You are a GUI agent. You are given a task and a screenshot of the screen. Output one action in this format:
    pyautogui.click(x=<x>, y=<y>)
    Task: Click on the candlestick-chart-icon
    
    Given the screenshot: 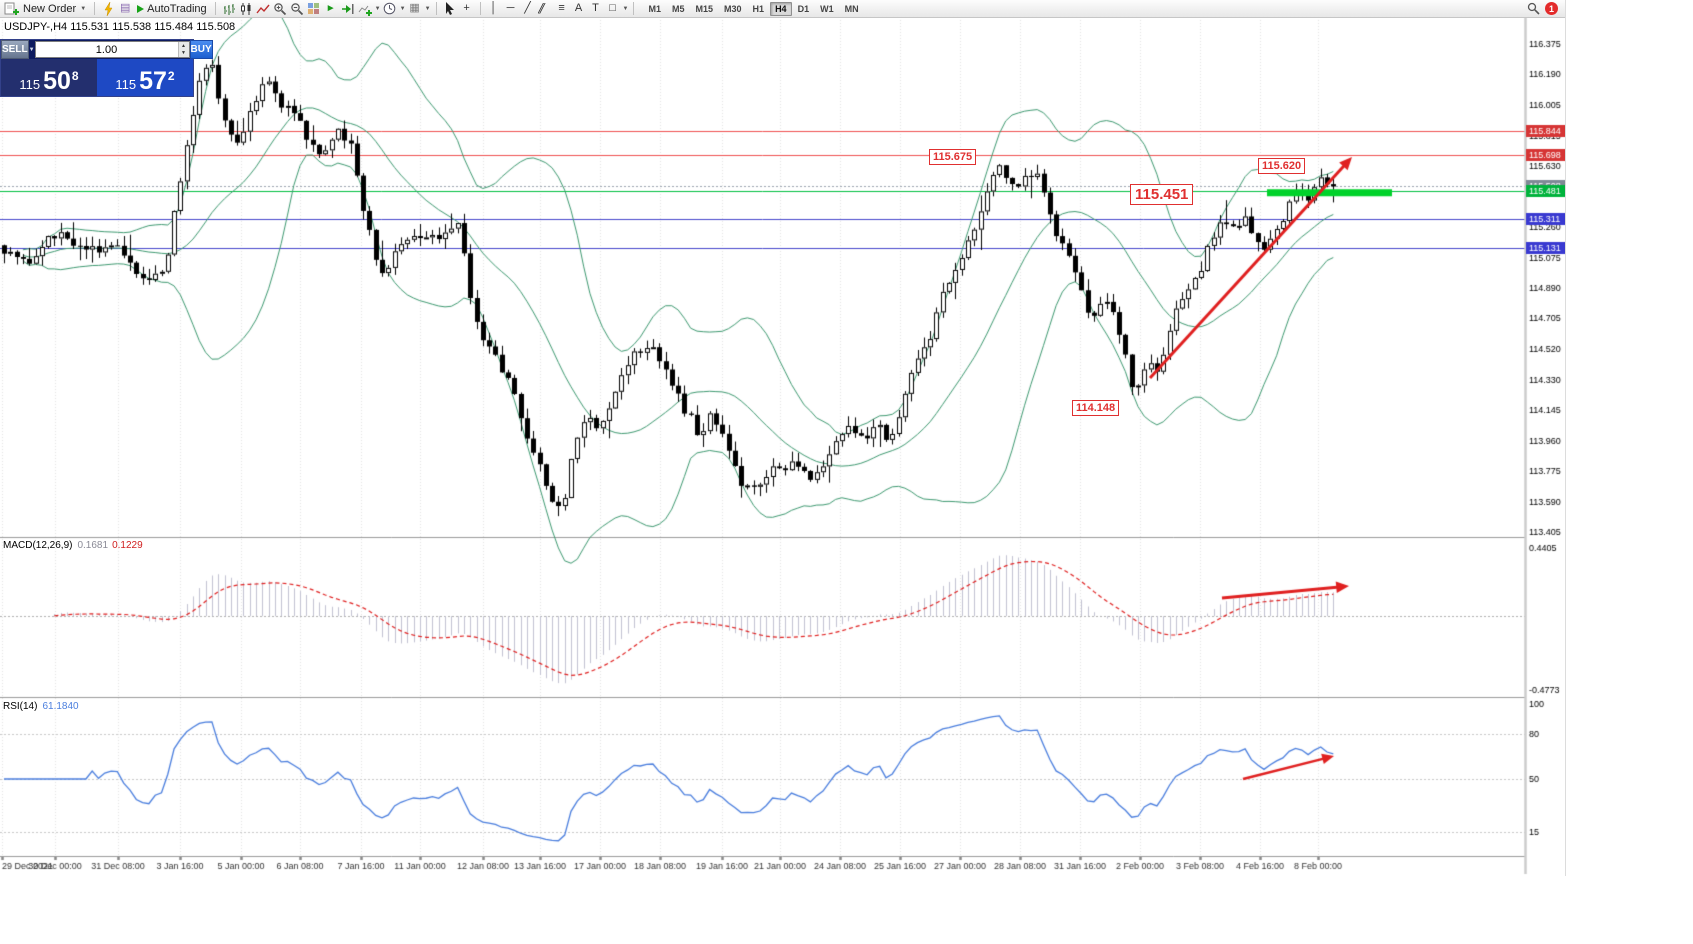 What is the action you would take?
    pyautogui.click(x=246, y=8)
    